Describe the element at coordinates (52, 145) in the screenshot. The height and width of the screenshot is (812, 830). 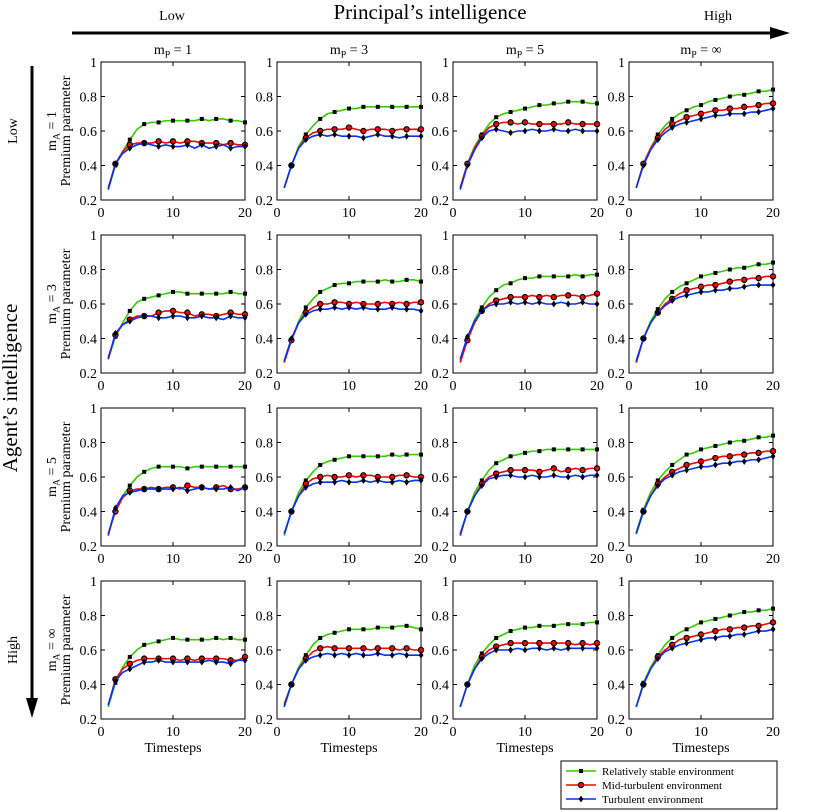
I see `row-label-1-base: m` at that location.